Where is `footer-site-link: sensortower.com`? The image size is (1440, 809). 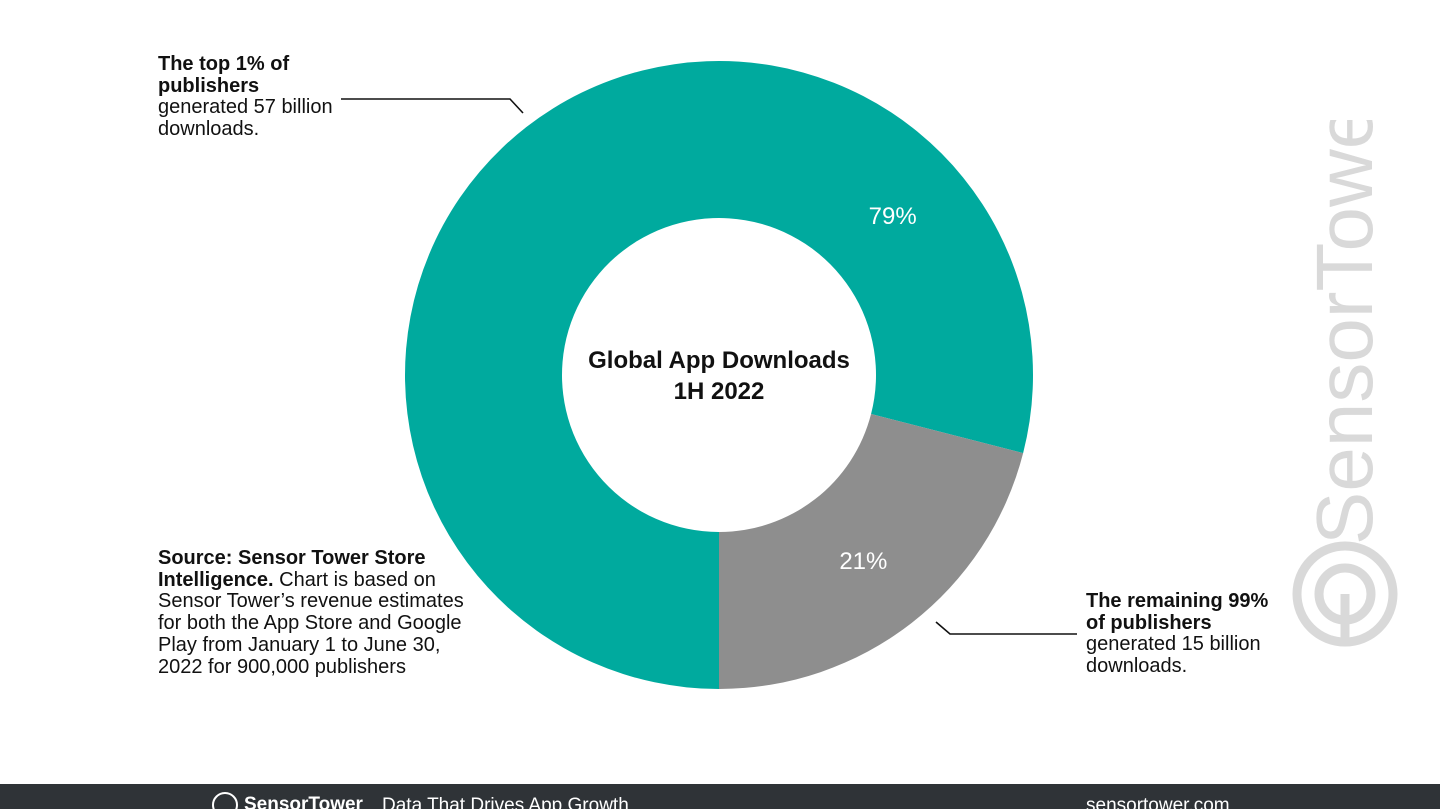 footer-site-link: sensortower.com is located at coordinates (1158, 802).